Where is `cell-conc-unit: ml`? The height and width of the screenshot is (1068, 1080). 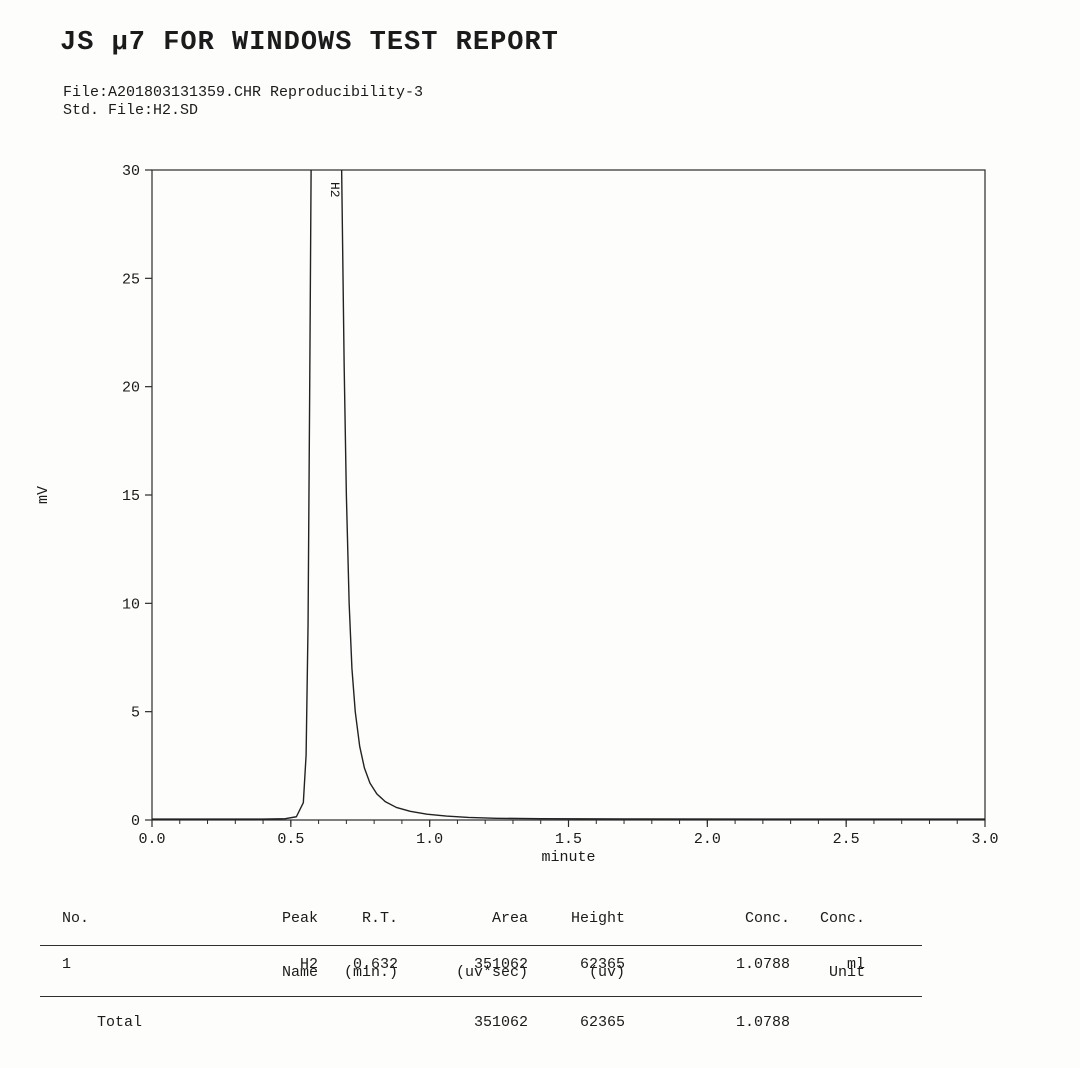
cell-conc-unit: ml is located at coordinates (855, 964).